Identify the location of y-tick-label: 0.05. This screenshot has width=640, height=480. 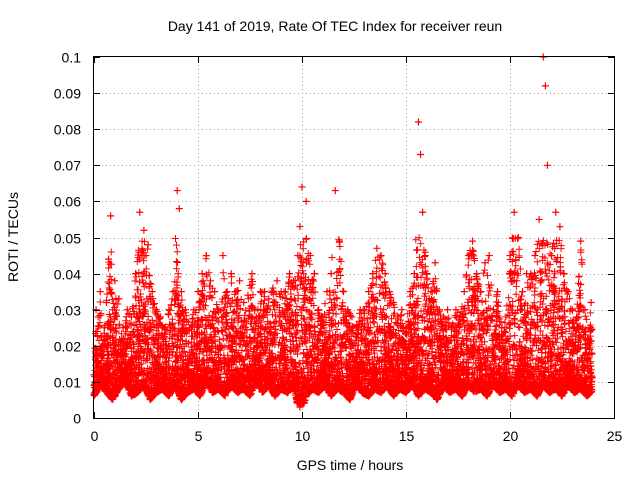
(67, 239).